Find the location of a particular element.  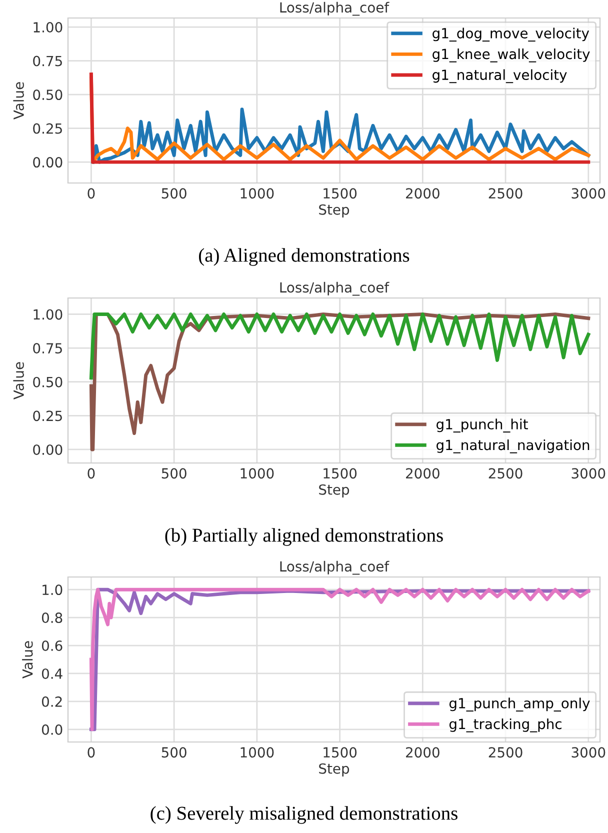

legend-label: g1_tracking_phc is located at coordinates (505, 725).